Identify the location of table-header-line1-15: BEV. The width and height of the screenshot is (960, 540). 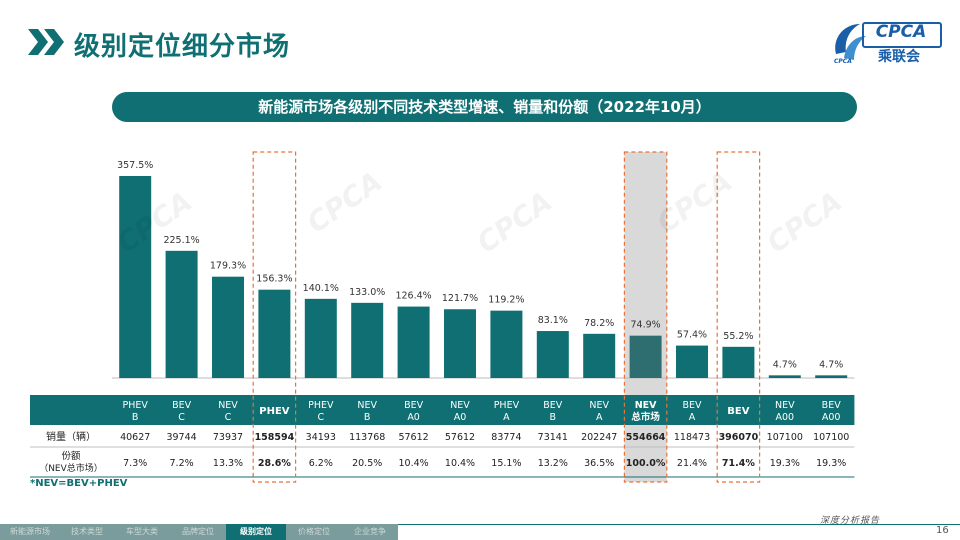
(832, 405).